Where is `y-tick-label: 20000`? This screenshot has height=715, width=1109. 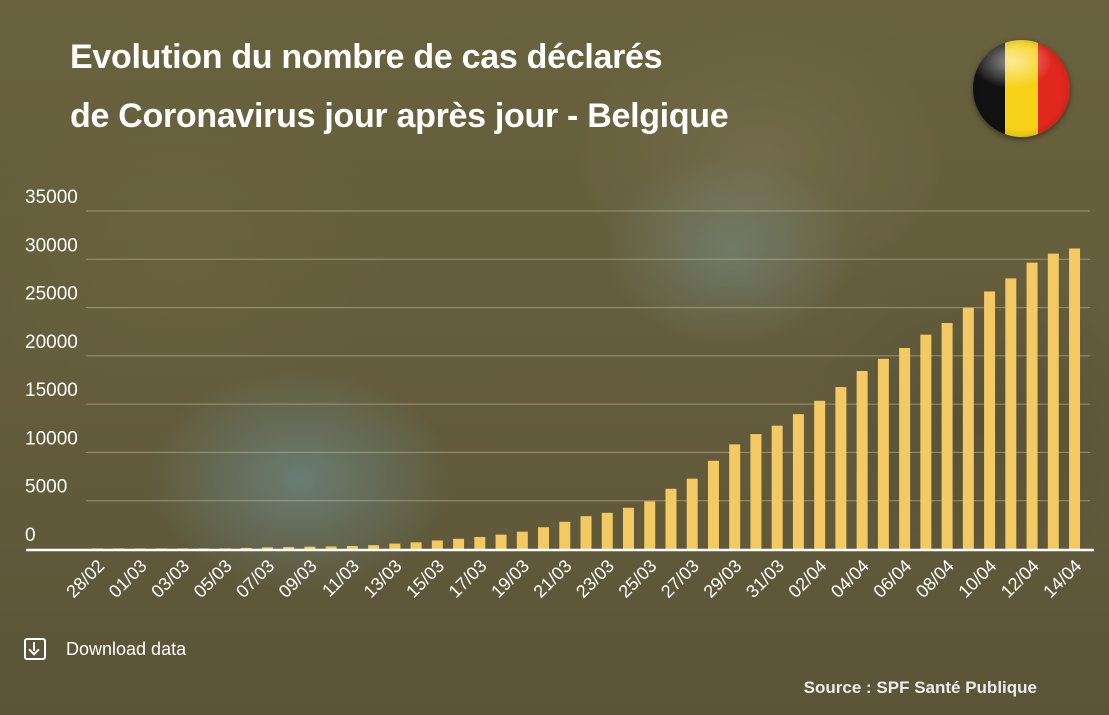
y-tick-label: 20000 is located at coordinates (51, 342).